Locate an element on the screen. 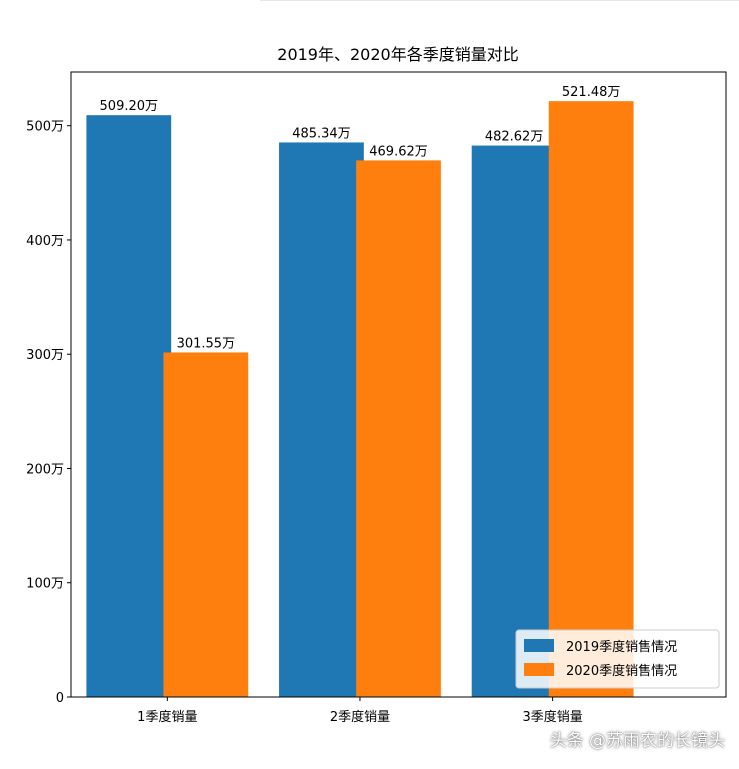 This screenshot has width=739, height=769. bar-value-label: 482.62万 is located at coordinates (514, 137).